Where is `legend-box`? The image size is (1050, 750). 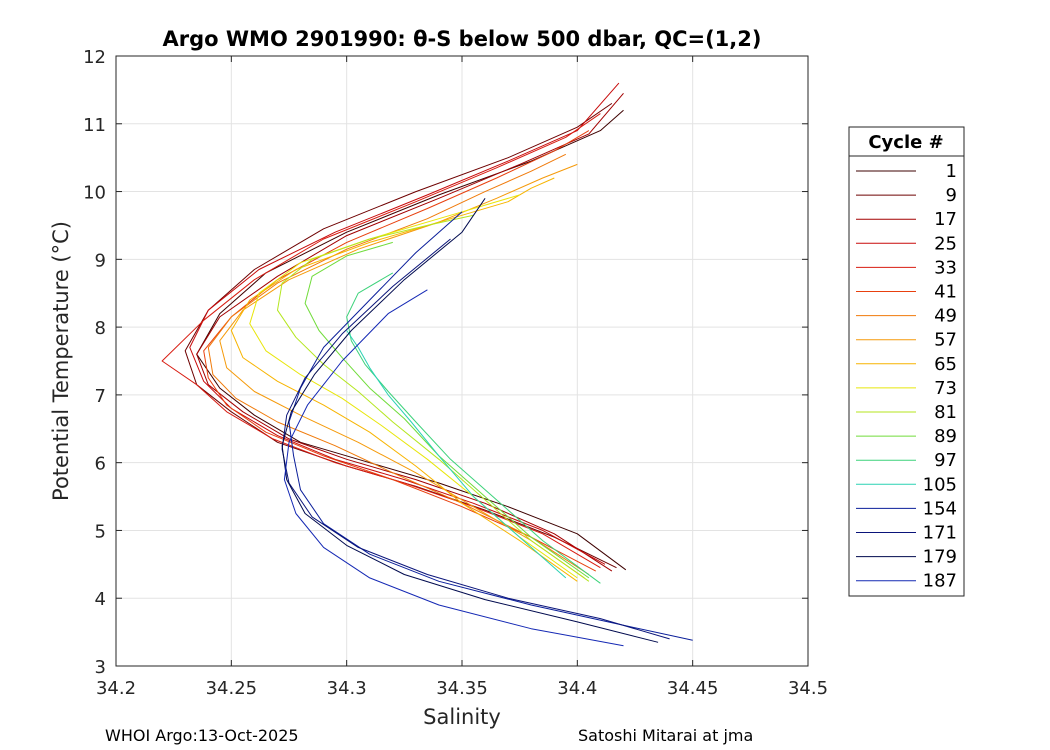 legend-box is located at coordinates (906, 361).